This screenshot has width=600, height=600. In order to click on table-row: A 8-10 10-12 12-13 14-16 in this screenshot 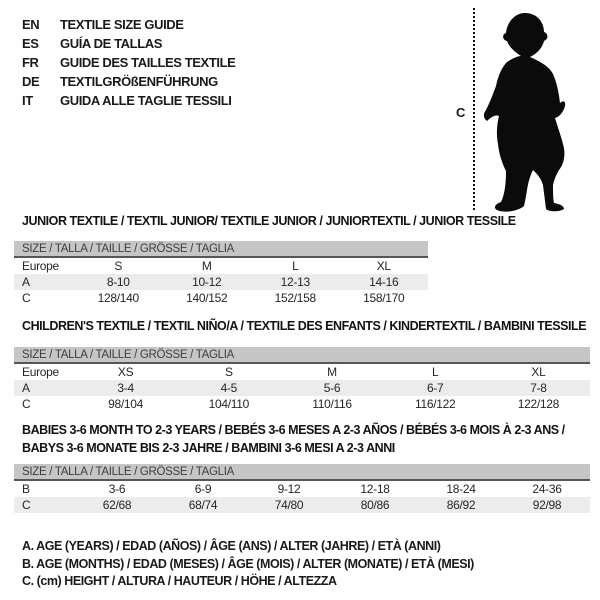, I will do `click(221, 282)`.